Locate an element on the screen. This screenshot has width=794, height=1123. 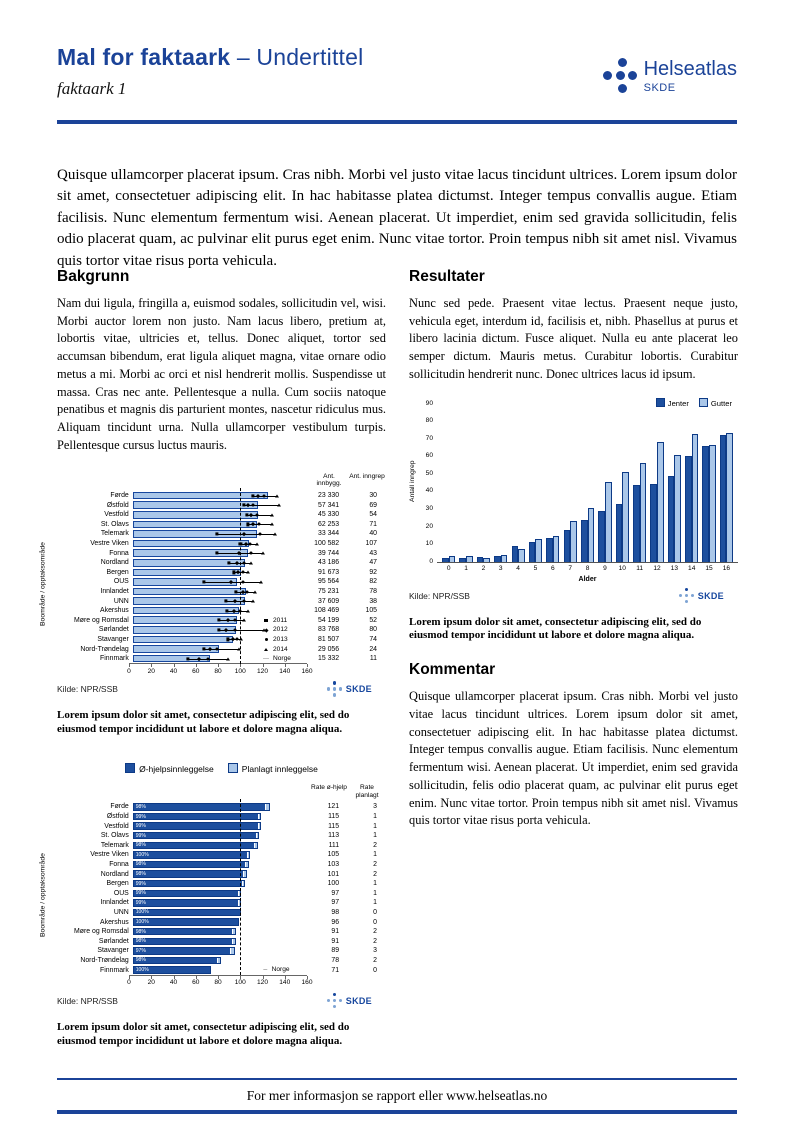
axis-tick-label: 60 is located at coordinates (196, 983).